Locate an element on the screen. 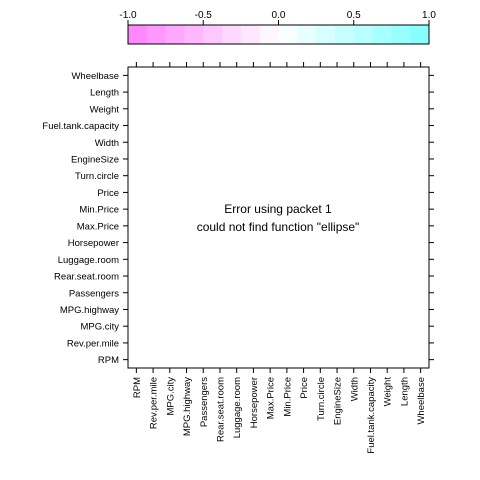  x-tick-label: Price is located at coordinates (304, 388).